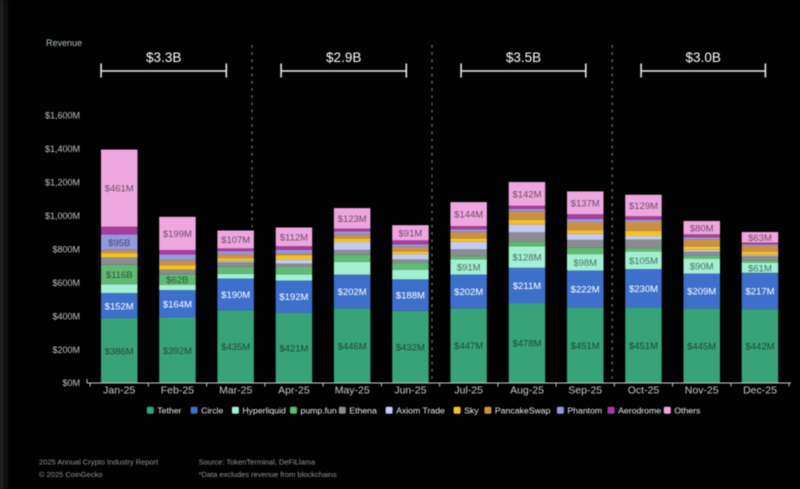 The height and width of the screenshot is (489, 800). I want to click on svg-text: Jan-25, so click(119, 391).